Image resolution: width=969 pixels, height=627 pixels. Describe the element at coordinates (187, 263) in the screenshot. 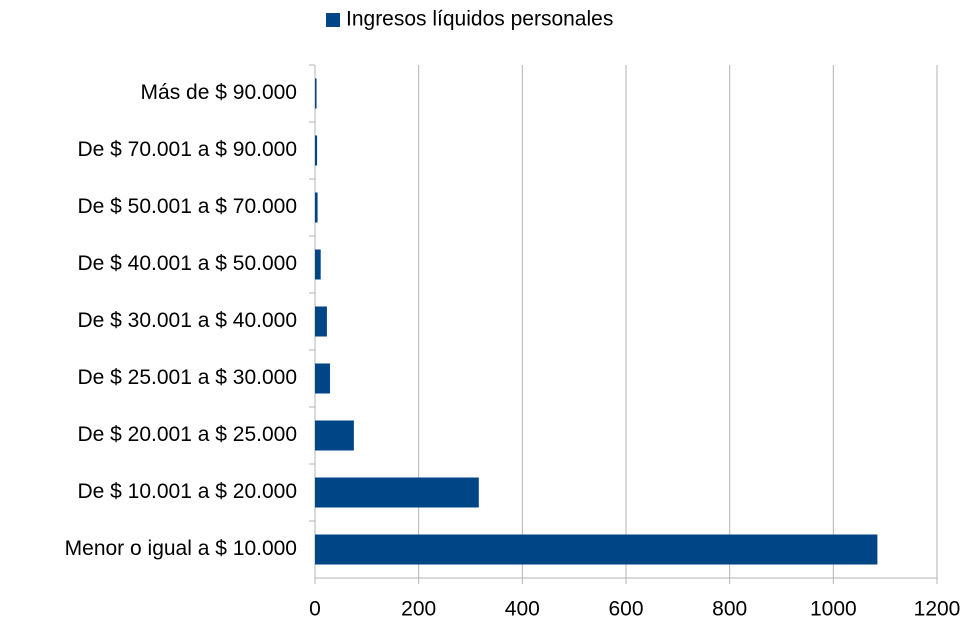

I see `y-tick-label: De $ 40.001 a $ 50.000` at that location.